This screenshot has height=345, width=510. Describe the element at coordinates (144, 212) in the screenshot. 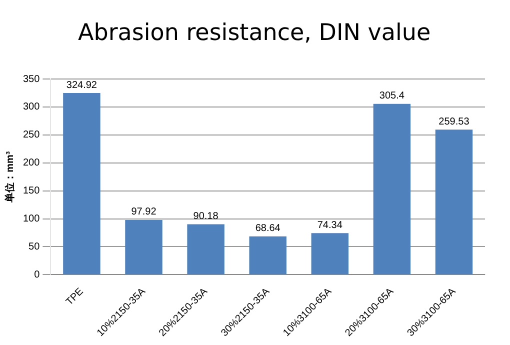

I see `data-label: 97.92` at that location.